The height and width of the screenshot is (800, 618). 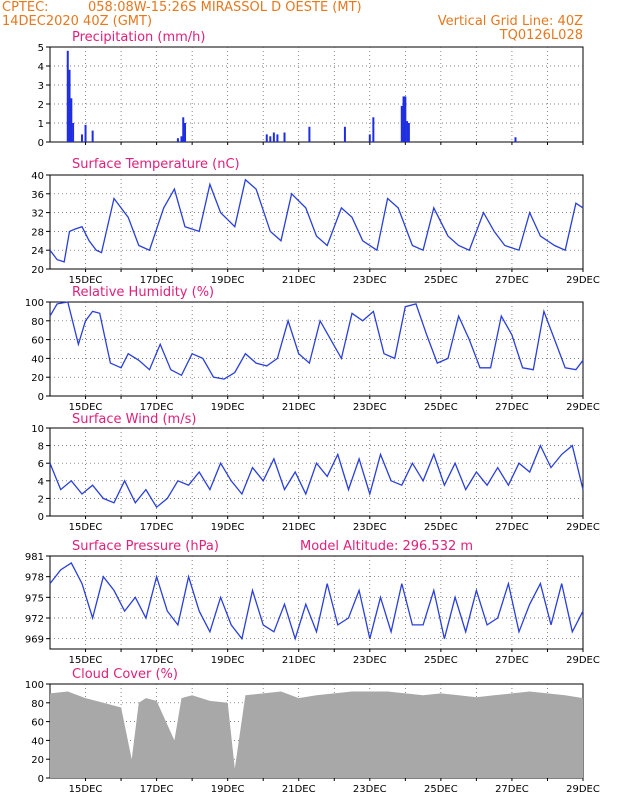 I want to click on wind-xtick-label: 19DEC, so click(x=228, y=527).